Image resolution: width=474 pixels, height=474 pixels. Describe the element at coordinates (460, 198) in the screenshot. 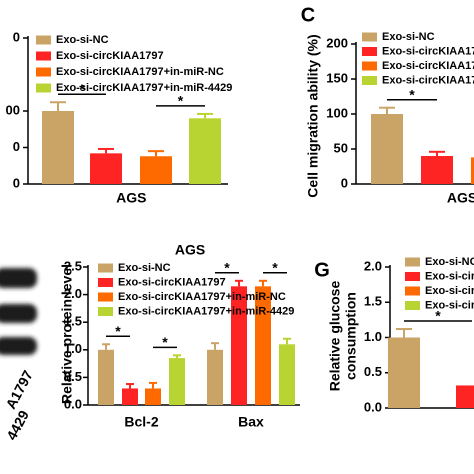

I see `x-tick-label: AGS` at that location.